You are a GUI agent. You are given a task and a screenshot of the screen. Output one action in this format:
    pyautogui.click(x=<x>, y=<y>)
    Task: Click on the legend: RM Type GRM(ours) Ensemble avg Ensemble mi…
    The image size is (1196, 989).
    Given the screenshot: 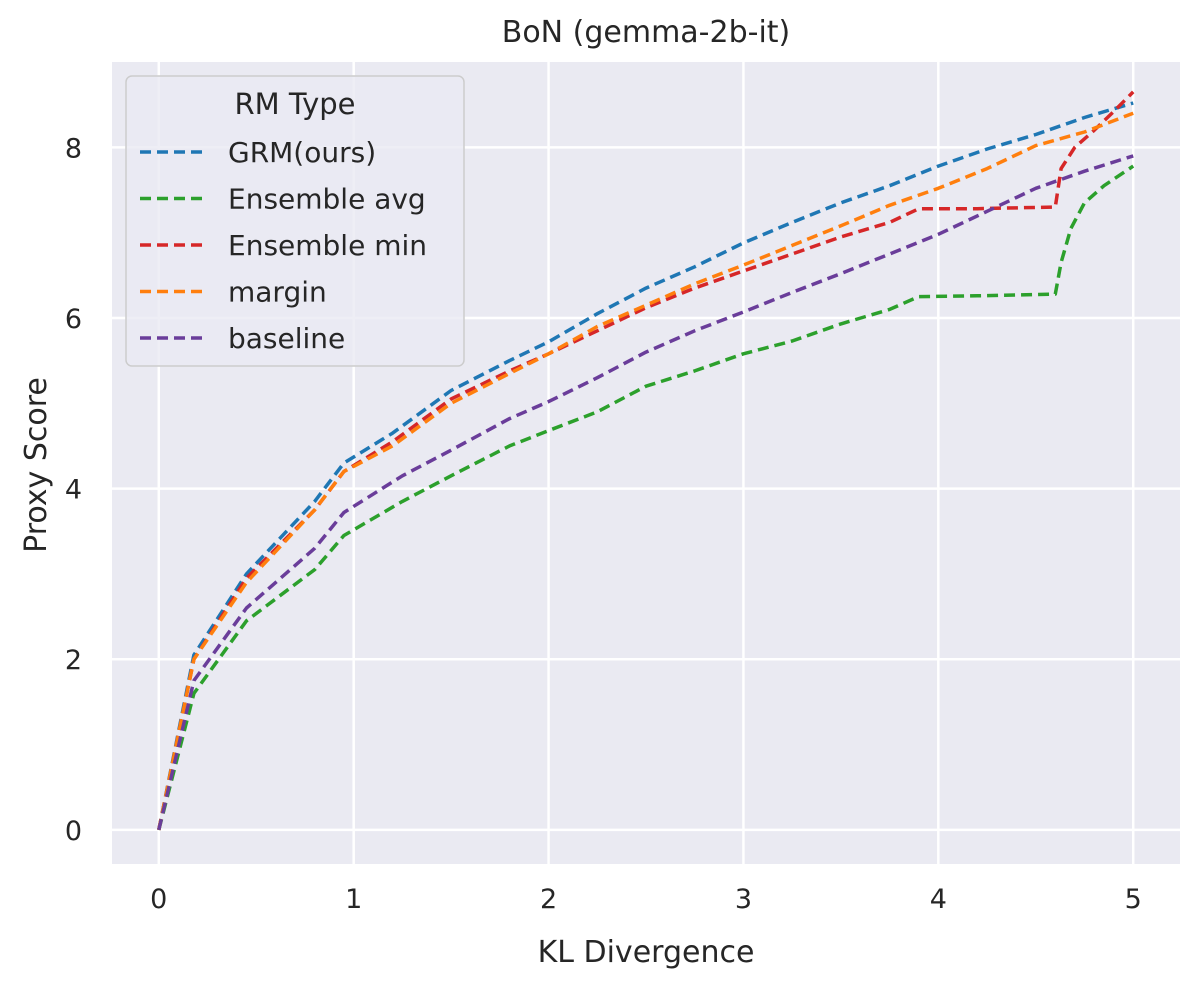 What is the action you would take?
    pyautogui.click(x=295, y=221)
    